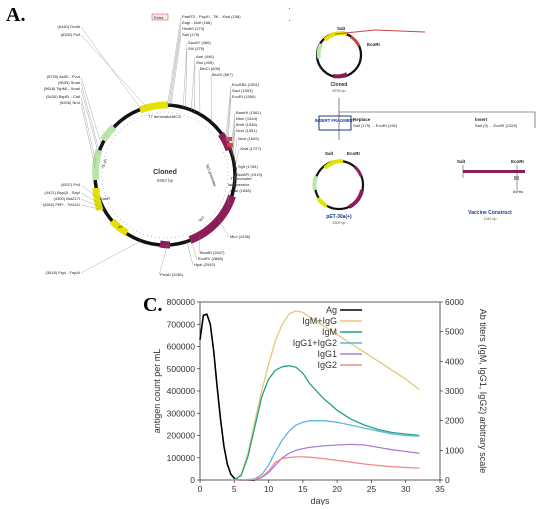 The width and height of the screenshot is (550, 509). I want to click on feature-f1-ori, so click(97, 164).